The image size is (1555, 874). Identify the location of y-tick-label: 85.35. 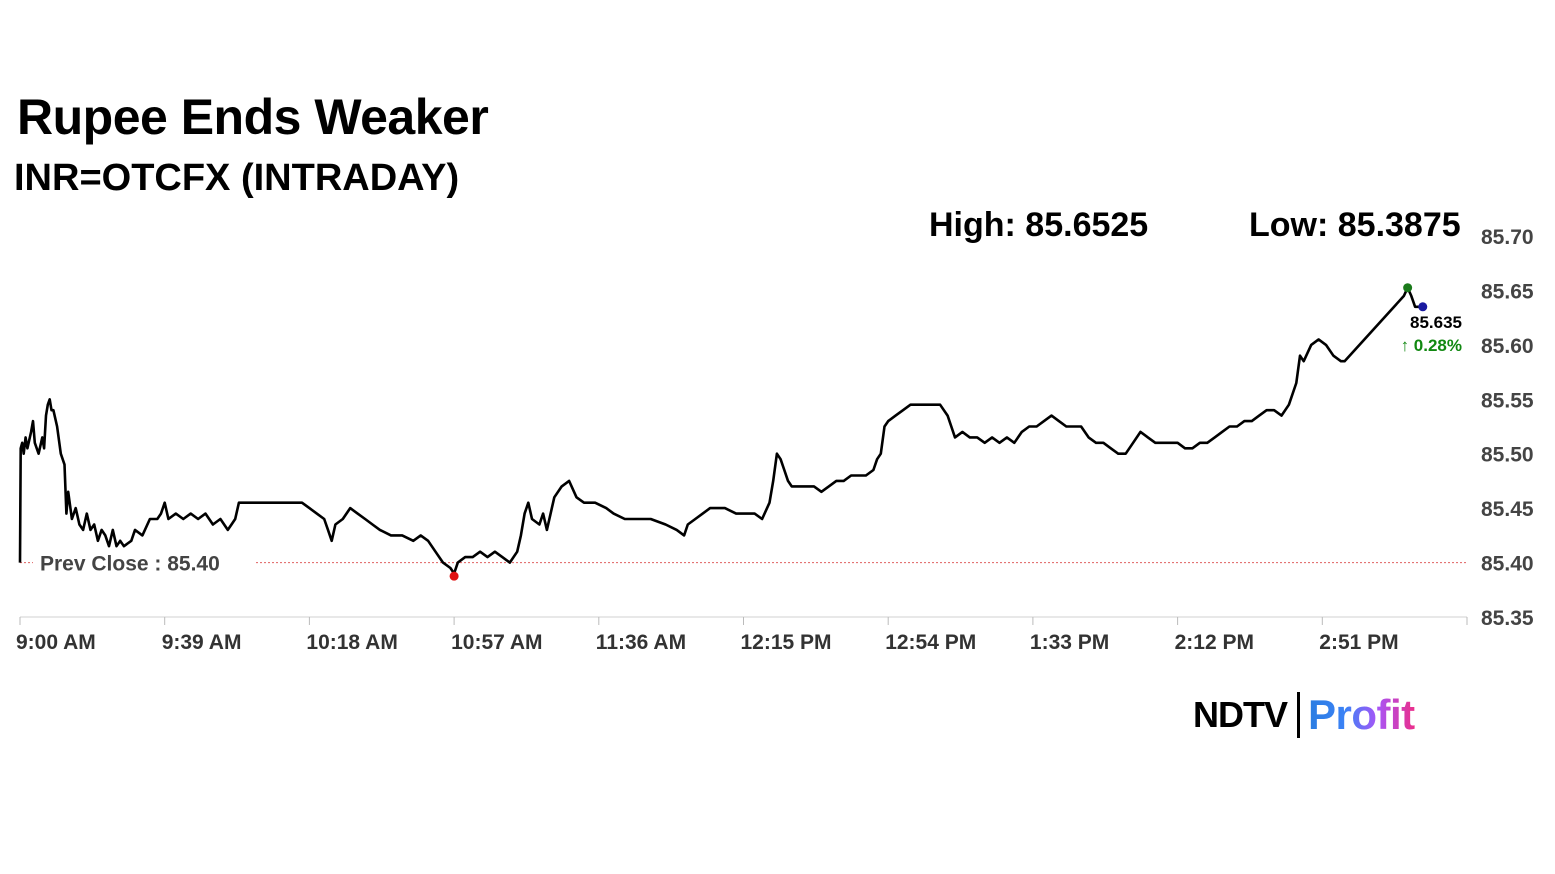
(1507, 618).